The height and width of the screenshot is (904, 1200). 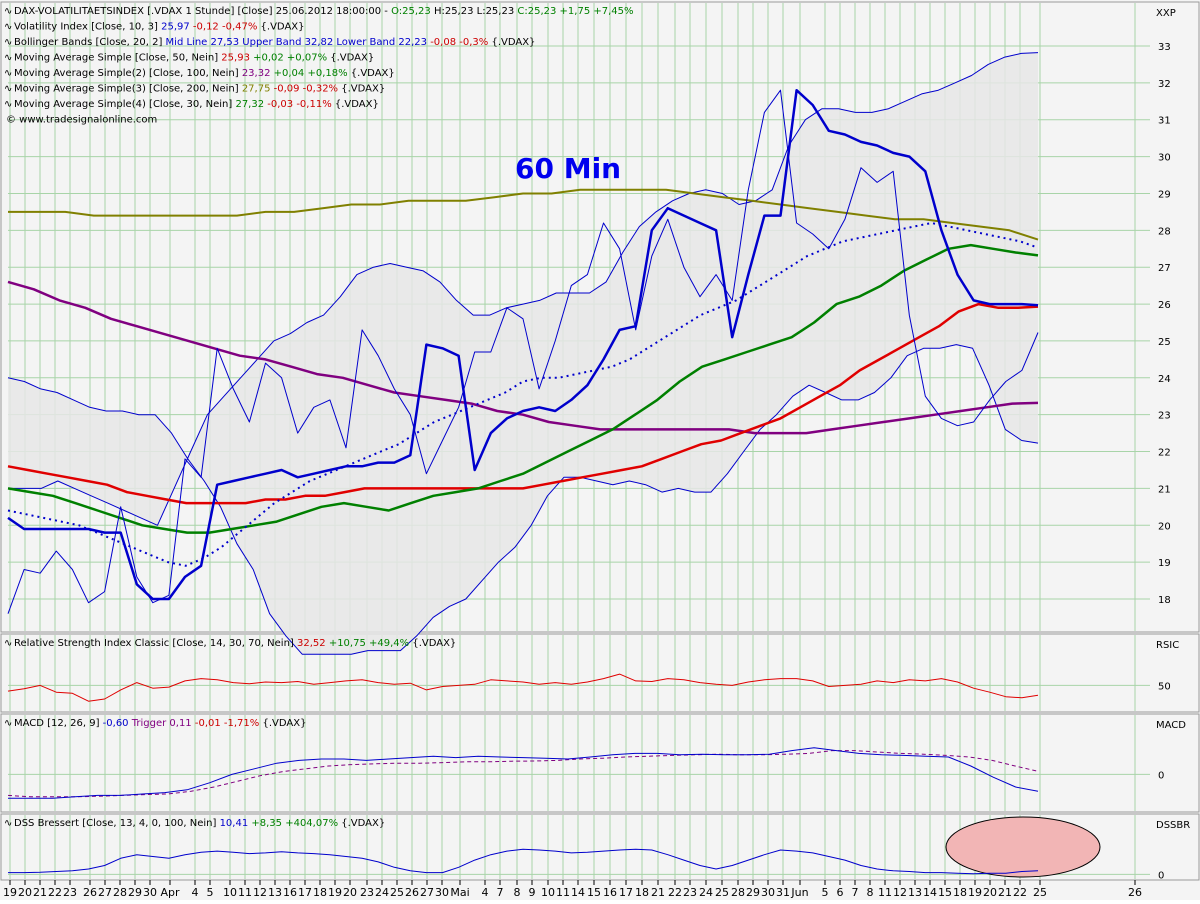 What do you see at coordinates (230, 892) in the screenshot?
I see `x-tick-label: 10` at bounding box center [230, 892].